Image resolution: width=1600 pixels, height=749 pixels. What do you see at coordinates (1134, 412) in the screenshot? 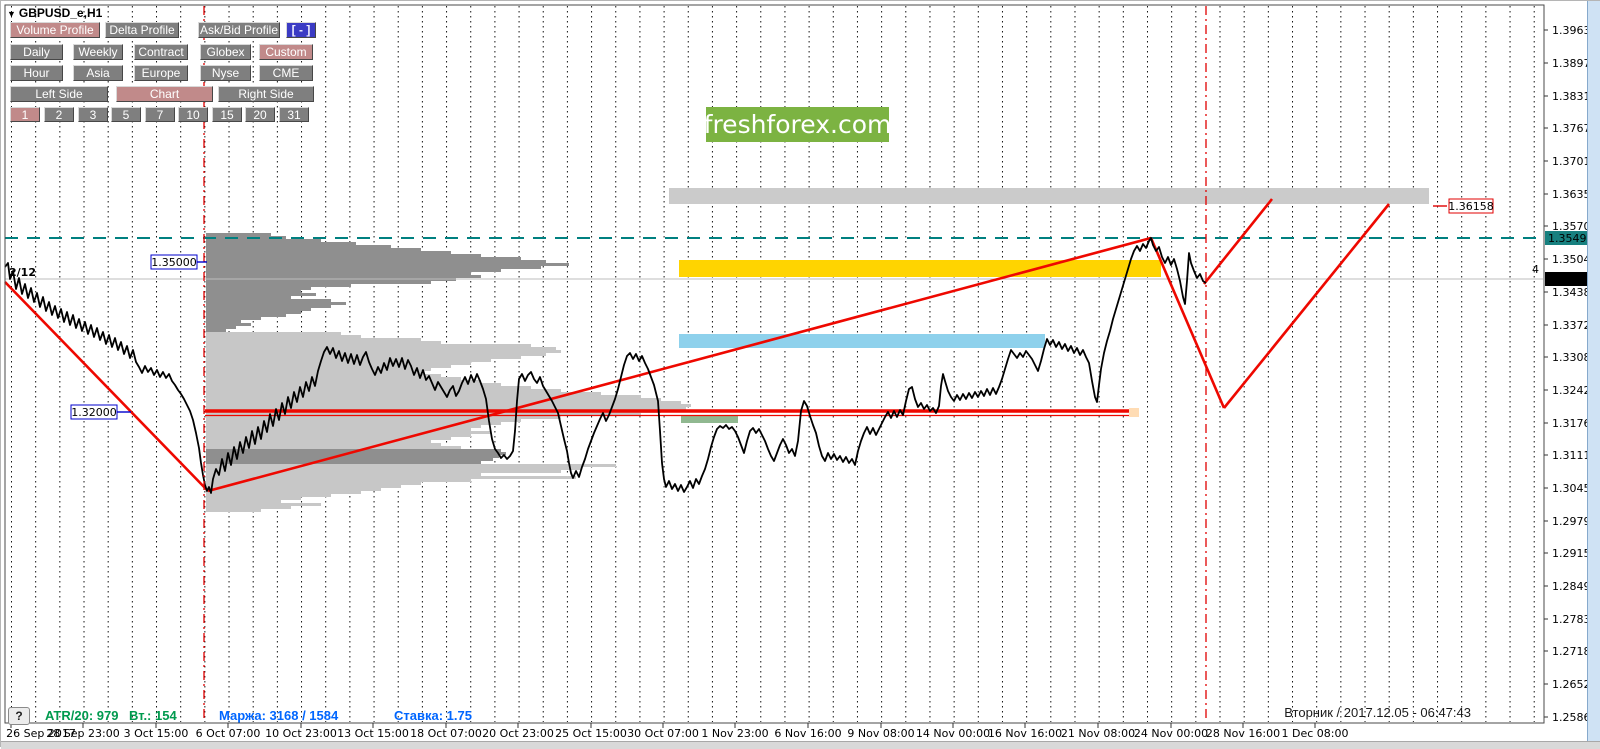
I see `peach-marker` at bounding box center [1134, 412].